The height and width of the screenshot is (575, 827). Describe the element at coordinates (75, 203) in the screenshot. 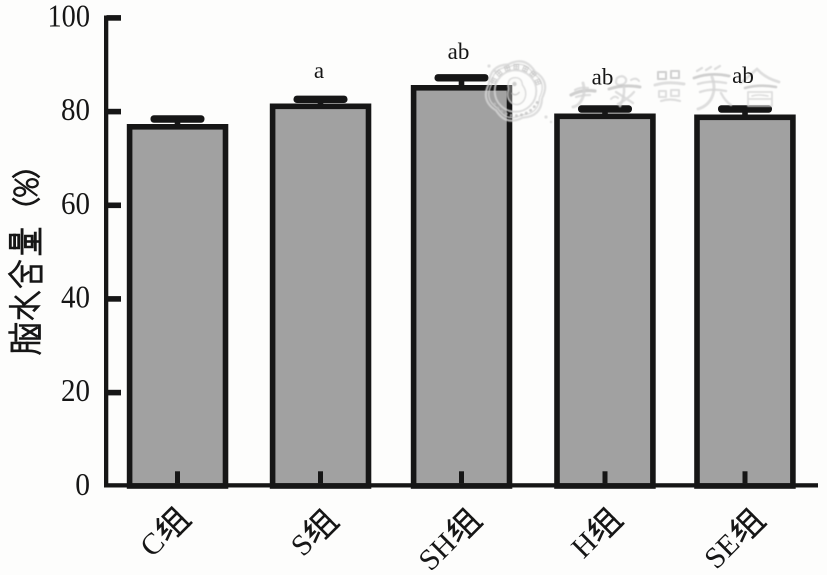

I see `svg-text: 60` at that location.